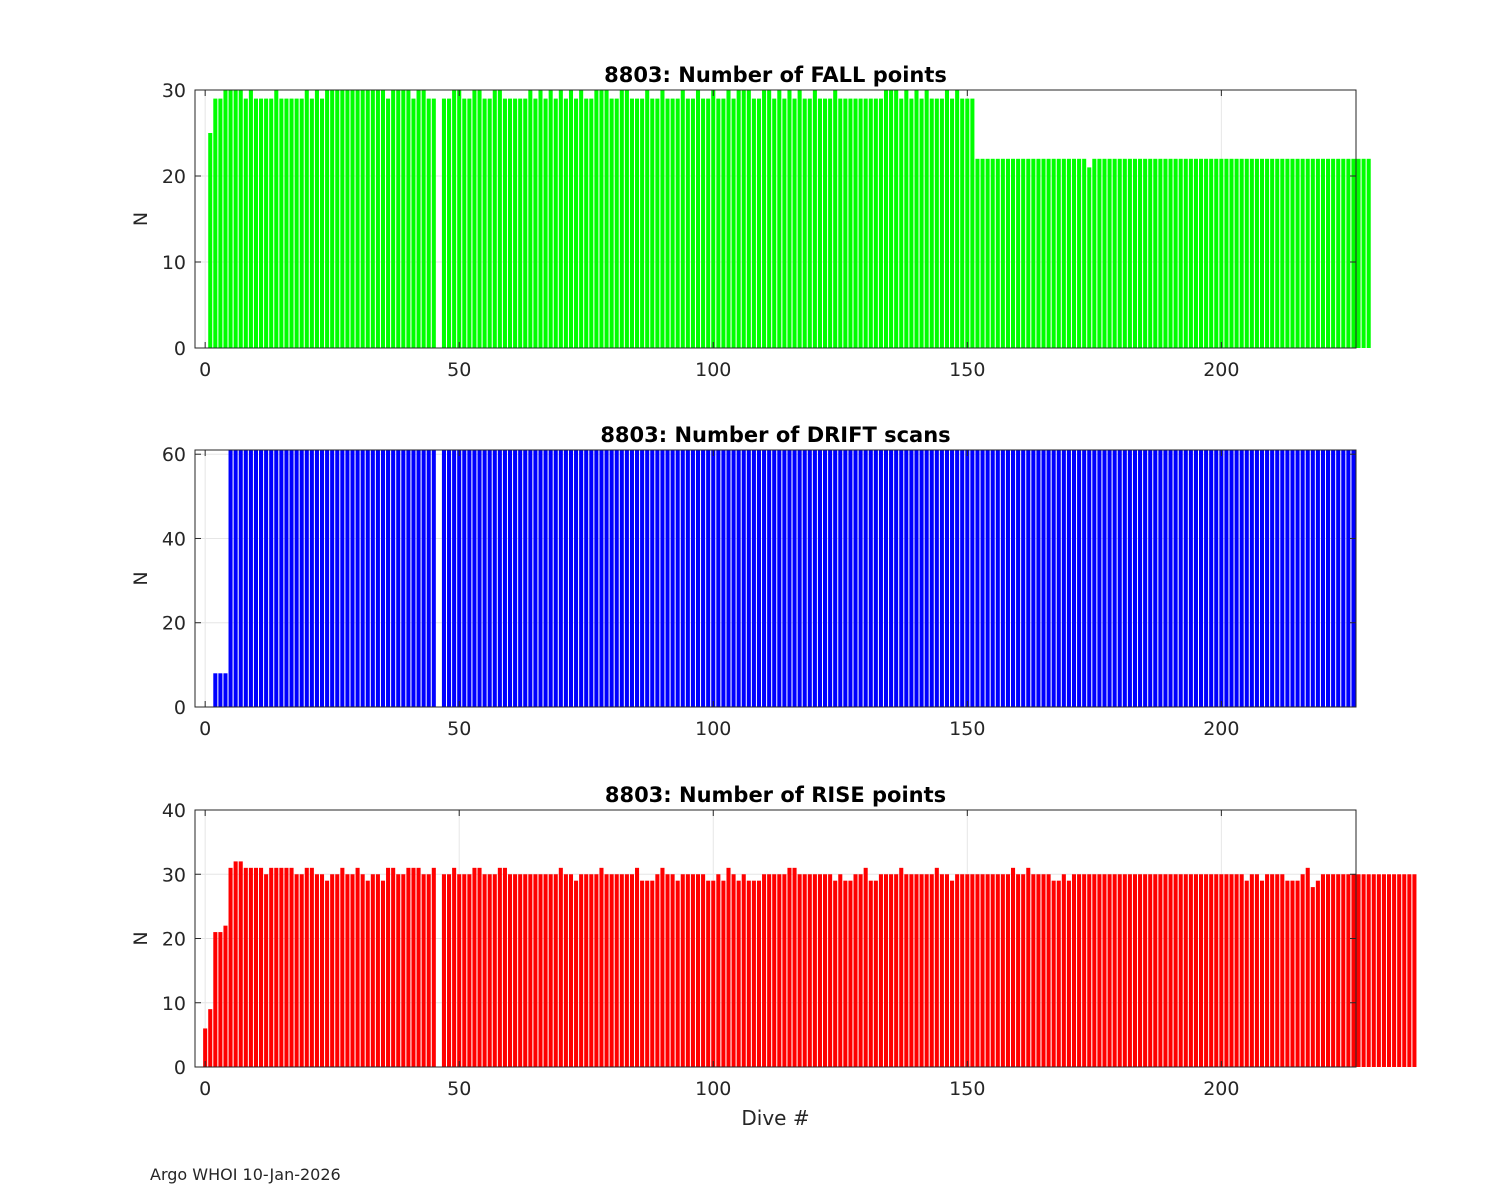 The width and height of the screenshot is (1500, 1200). Describe the element at coordinates (713, 729) in the screenshot. I see `x-tick-label: 100` at that location.